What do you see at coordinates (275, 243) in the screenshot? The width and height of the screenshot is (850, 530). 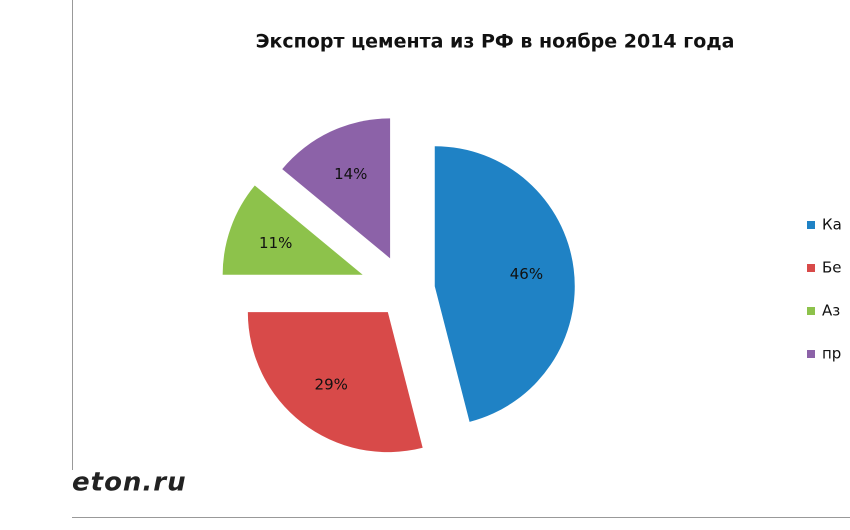 I see `data-label: 11%` at bounding box center [275, 243].